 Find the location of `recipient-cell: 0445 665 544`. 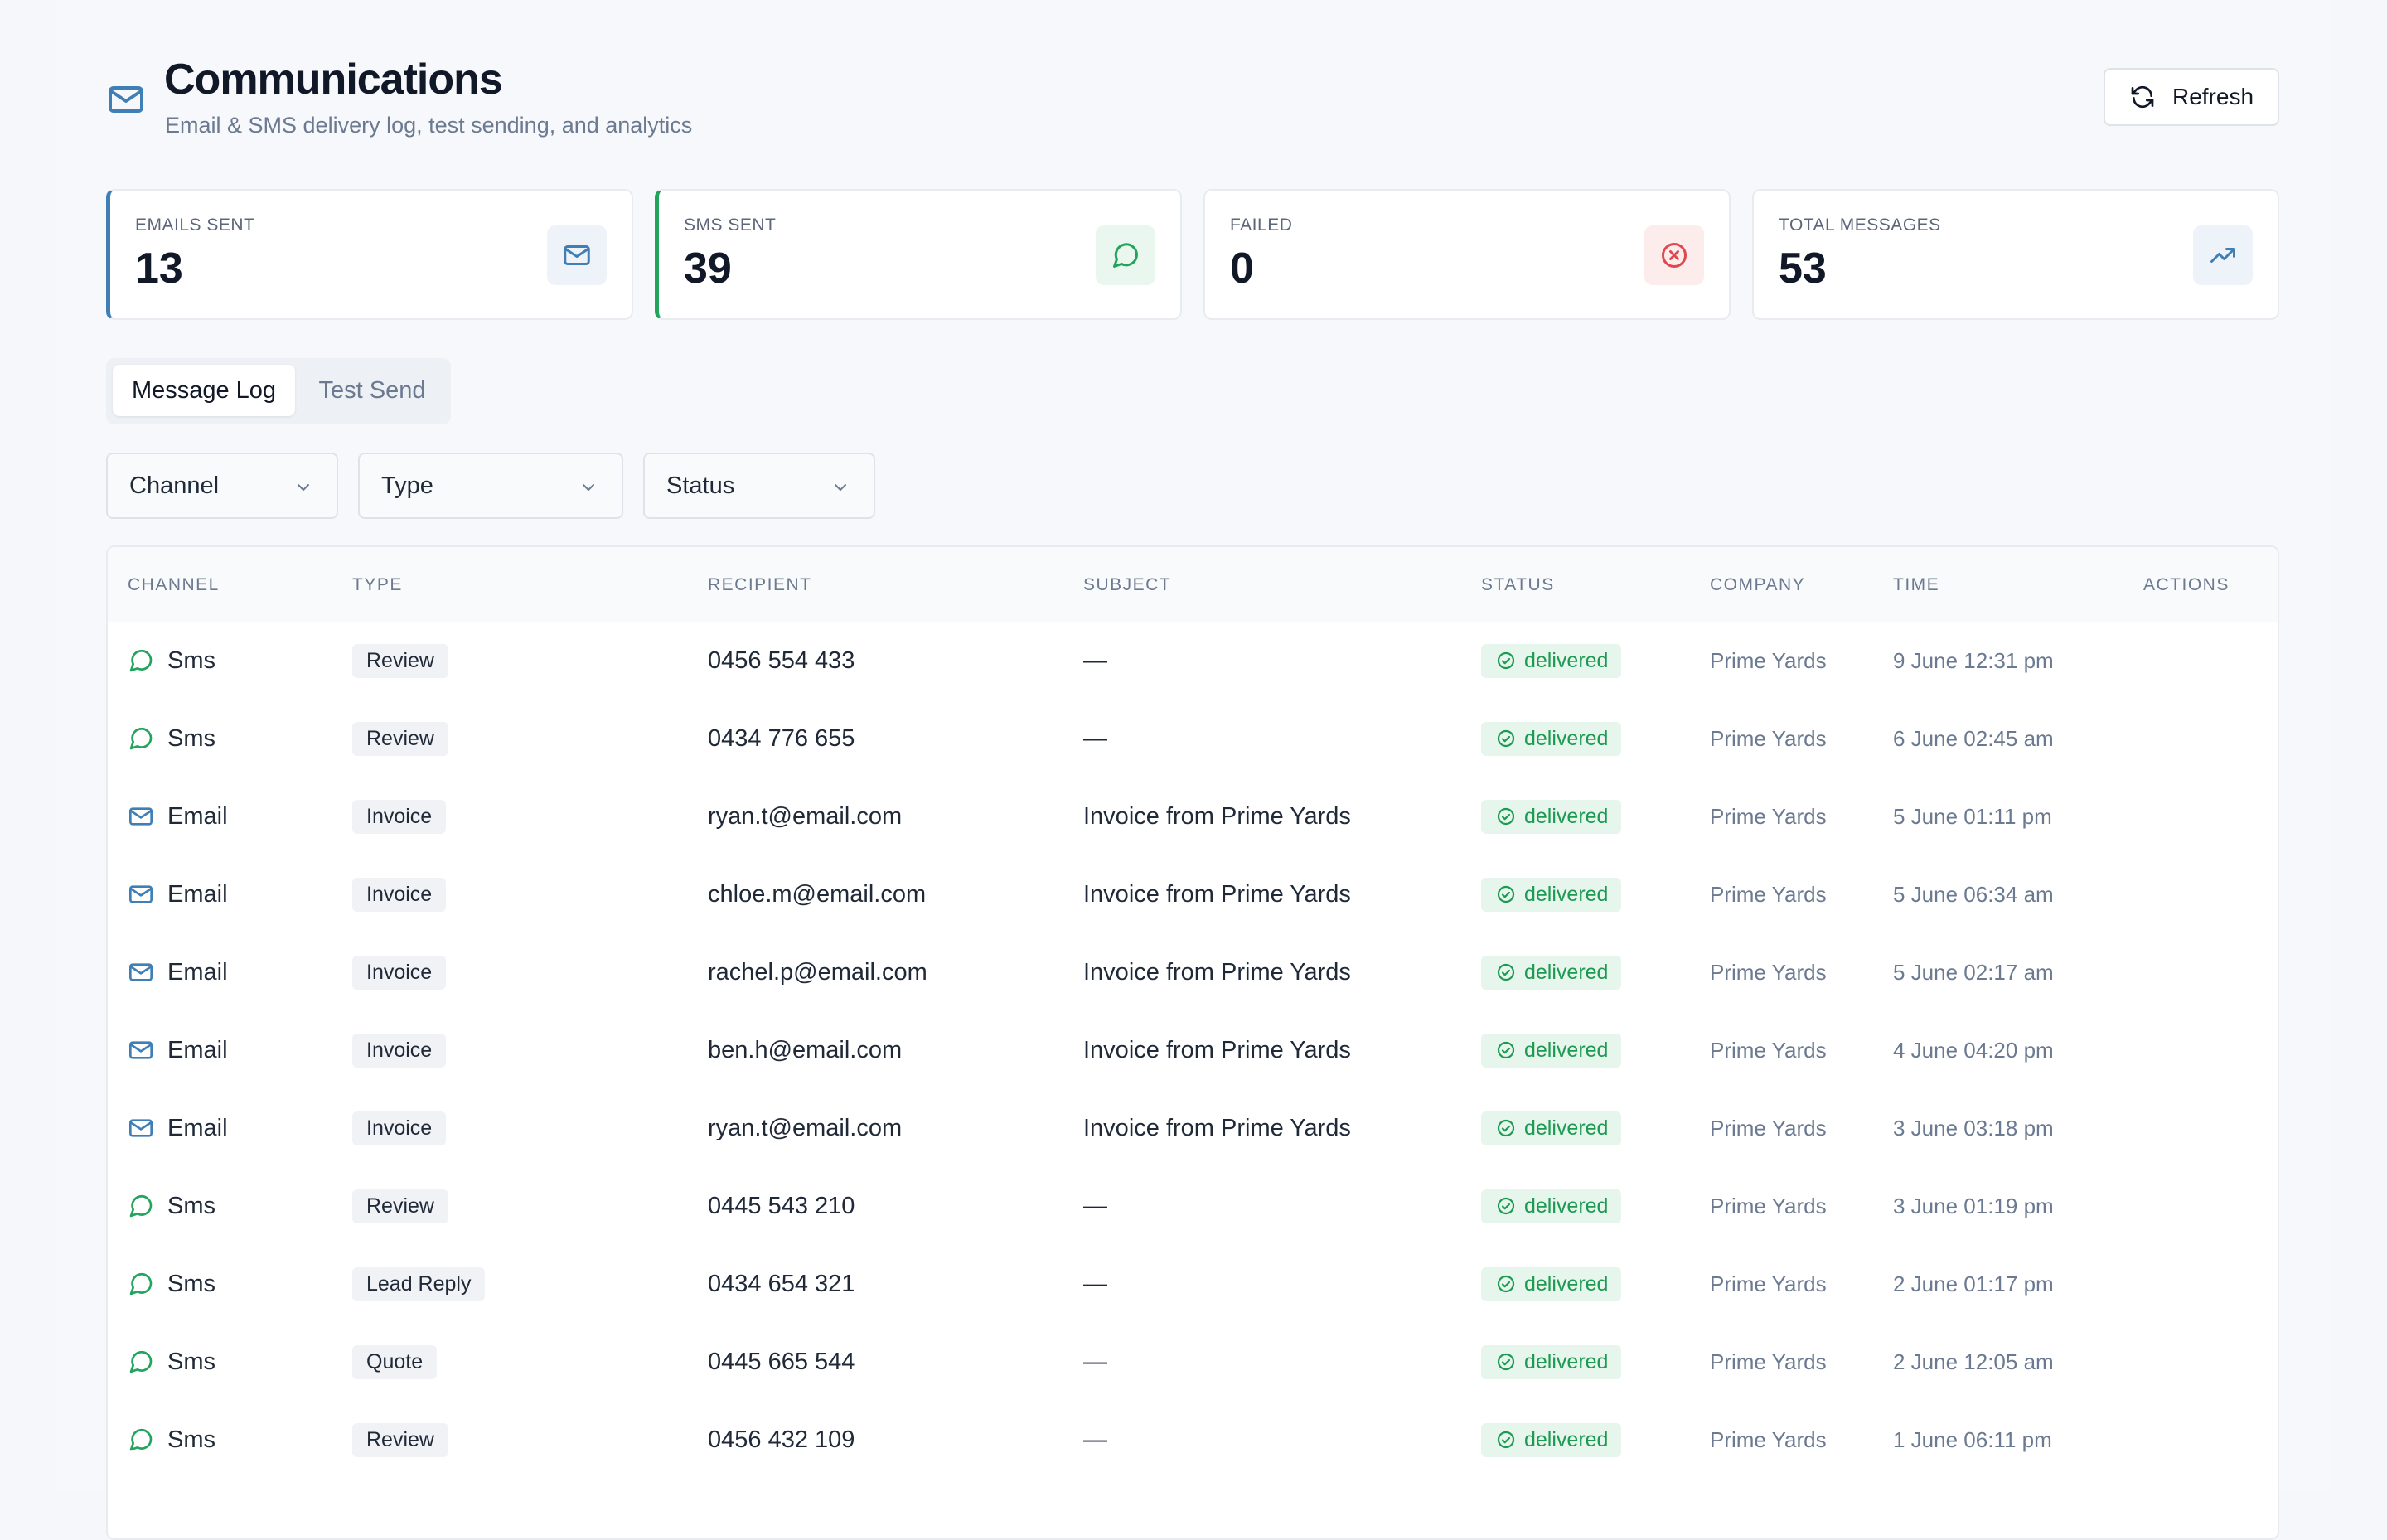

recipient-cell: 0445 665 544 is located at coordinates (781, 1362).